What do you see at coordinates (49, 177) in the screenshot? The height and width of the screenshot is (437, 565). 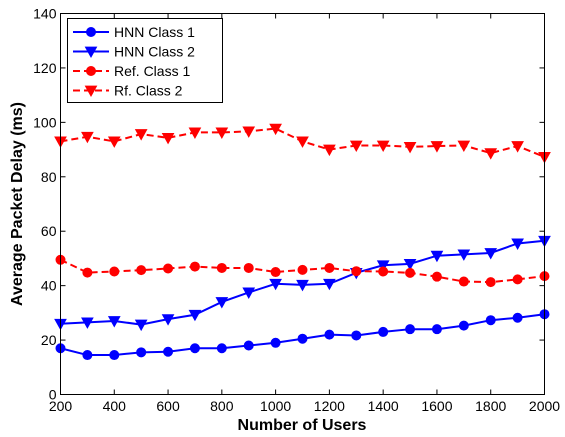 I see `y-tick-label: 80` at bounding box center [49, 177].